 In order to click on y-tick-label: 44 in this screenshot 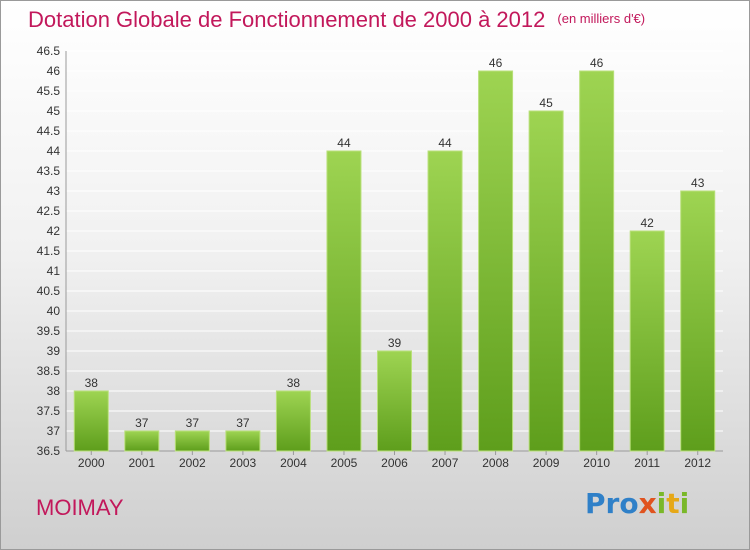, I will do `click(54, 151)`.